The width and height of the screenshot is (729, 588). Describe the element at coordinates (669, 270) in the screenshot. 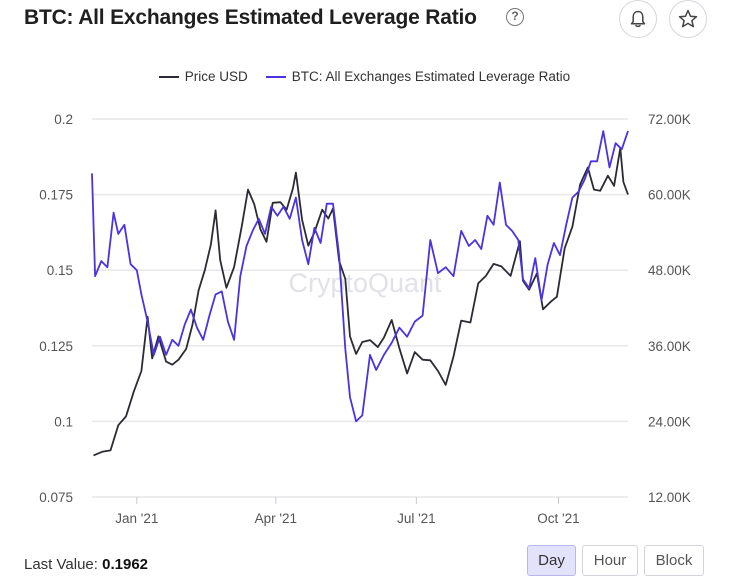

I see `y-right-tick-label: 48.00K` at that location.